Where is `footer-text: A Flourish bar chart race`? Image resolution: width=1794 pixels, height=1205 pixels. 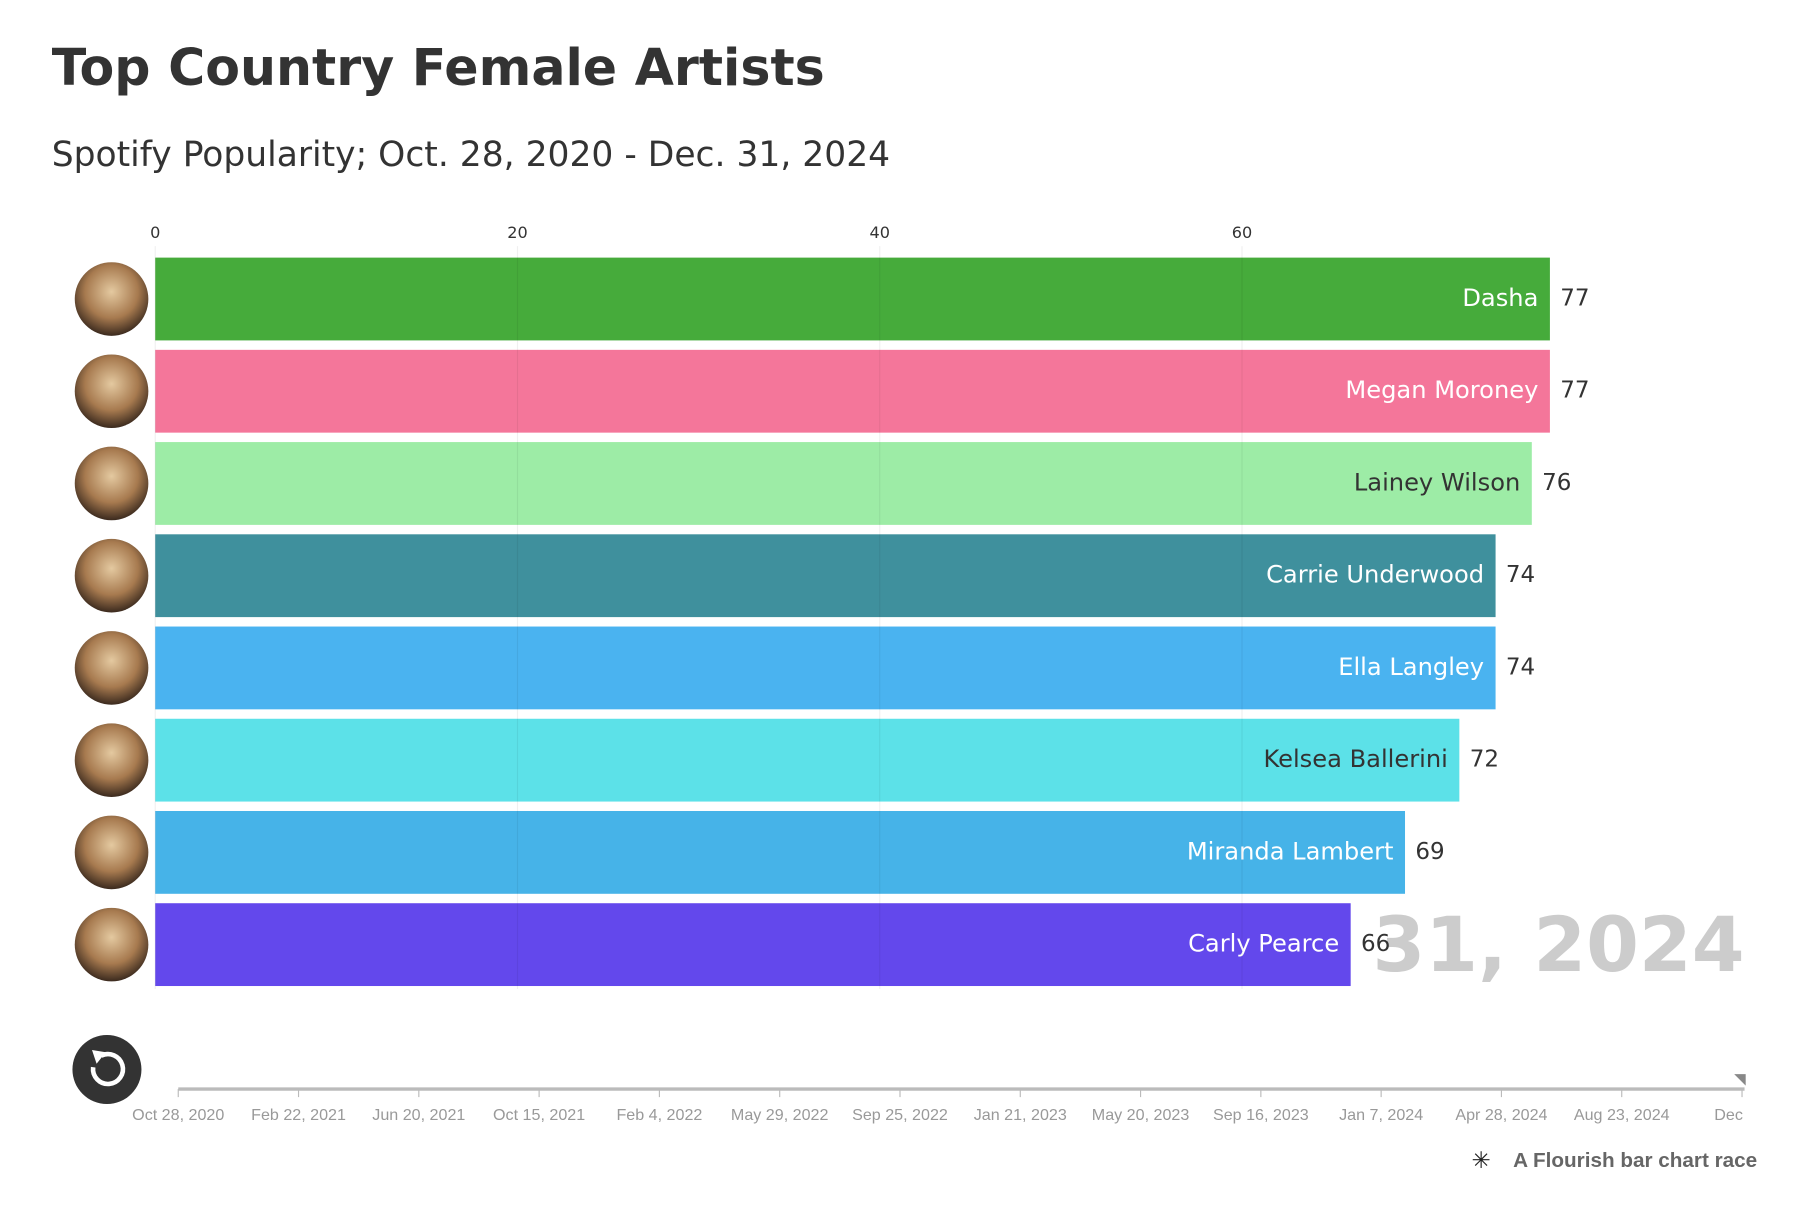 footer-text: A Flourish bar chart race is located at coordinates (1635, 1160).